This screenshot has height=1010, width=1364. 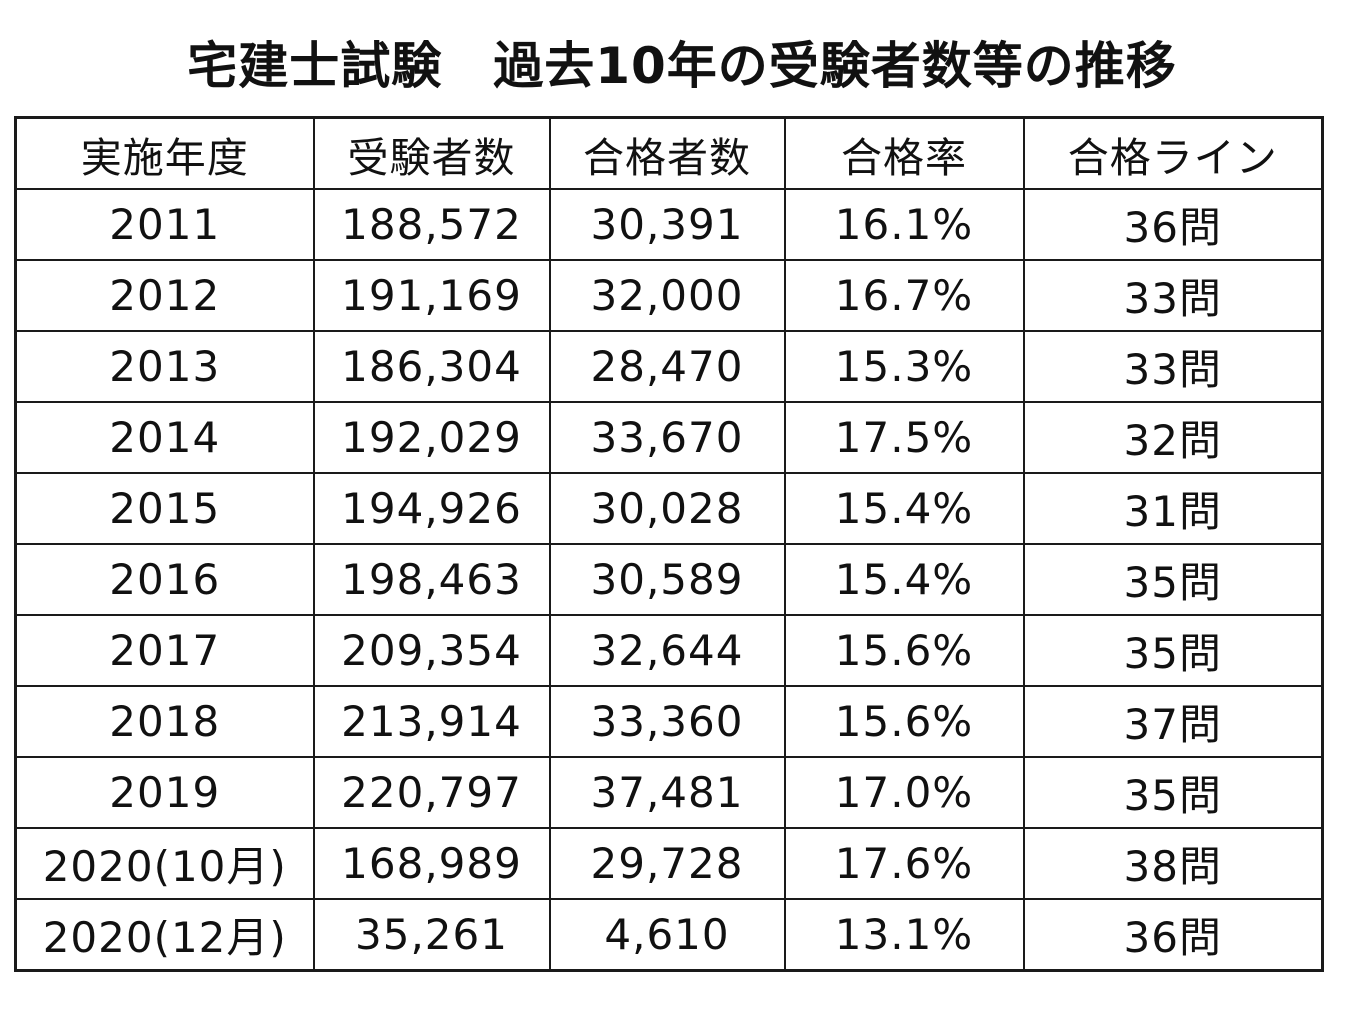 What do you see at coordinates (164, 437) in the screenshot?
I see `year-cell: 2014` at bounding box center [164, 437].